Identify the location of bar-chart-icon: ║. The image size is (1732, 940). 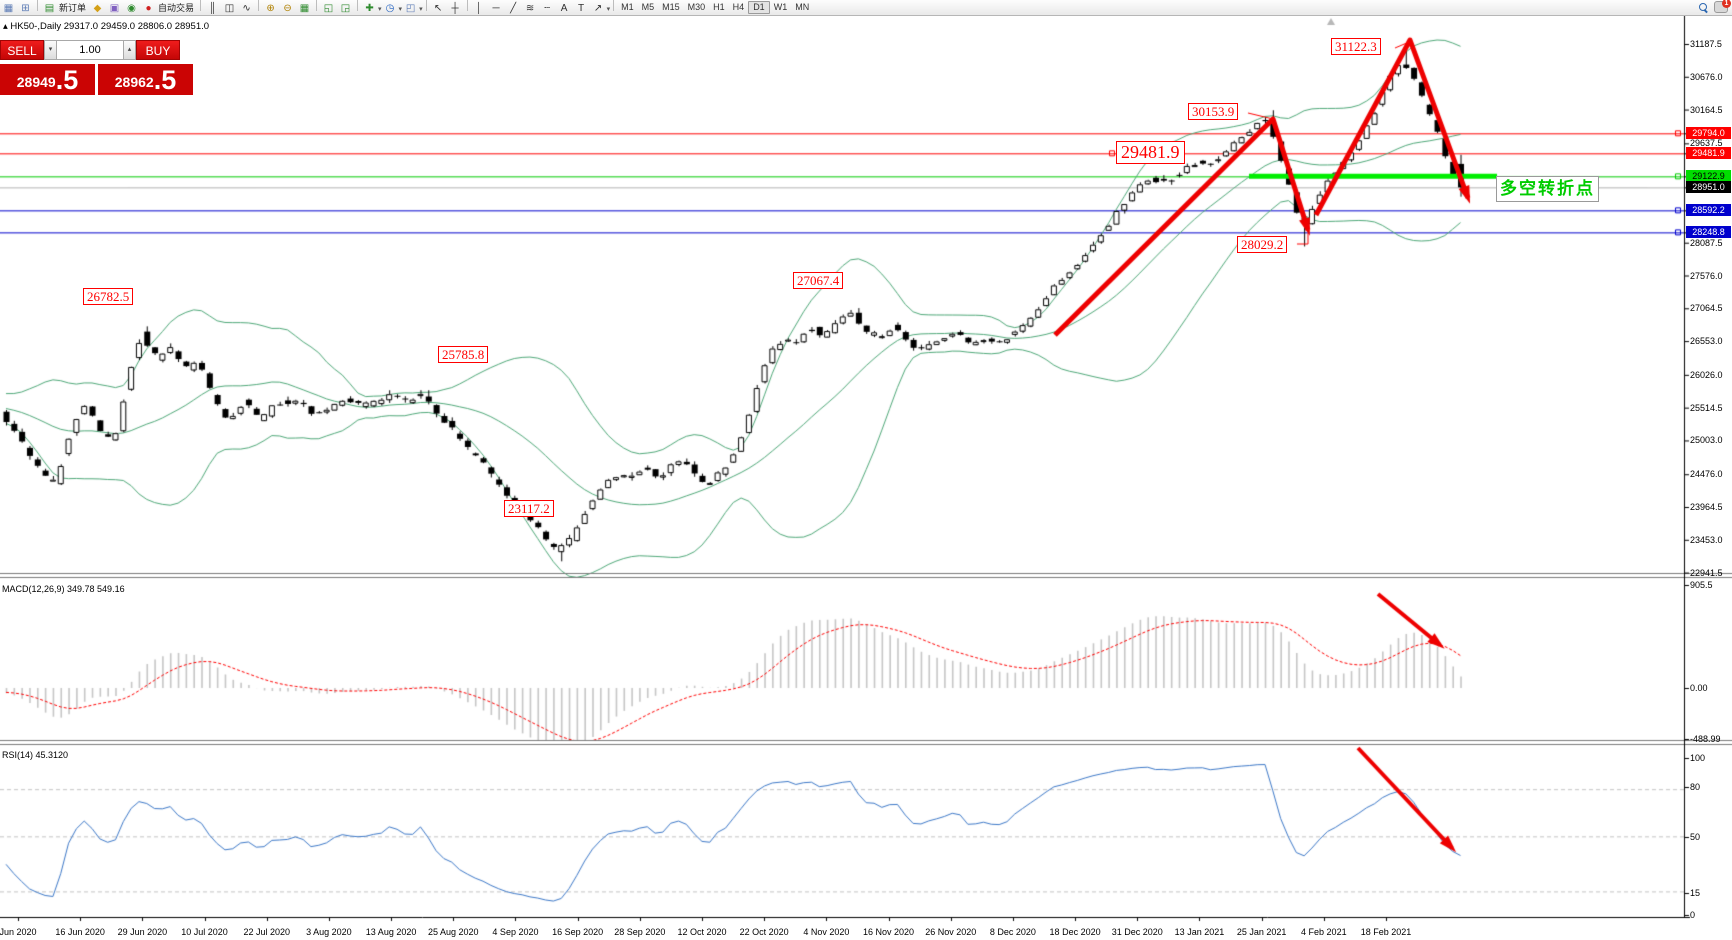
(212, 8).